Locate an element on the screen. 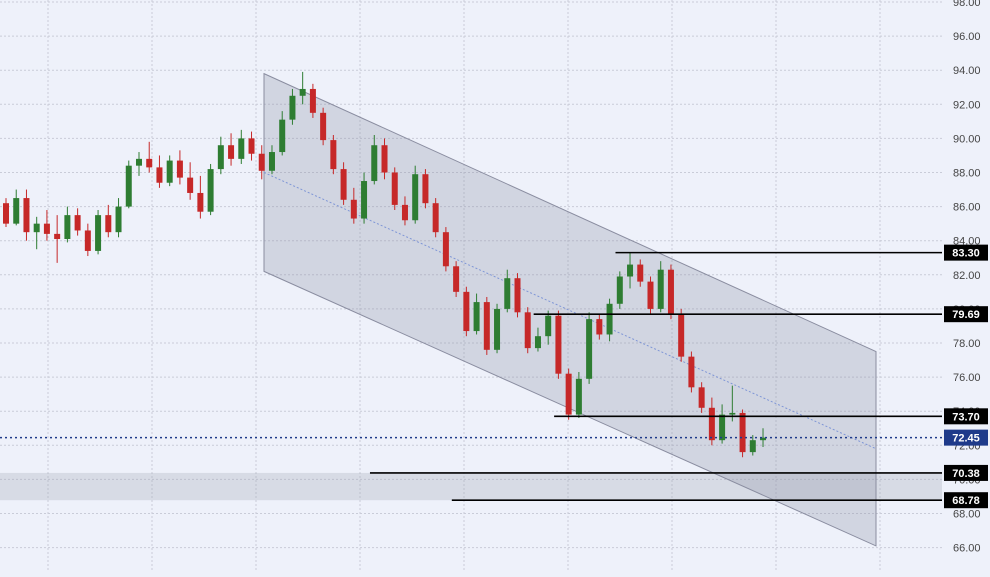  level-label: 79.69 is located at coordinates (966, 315).